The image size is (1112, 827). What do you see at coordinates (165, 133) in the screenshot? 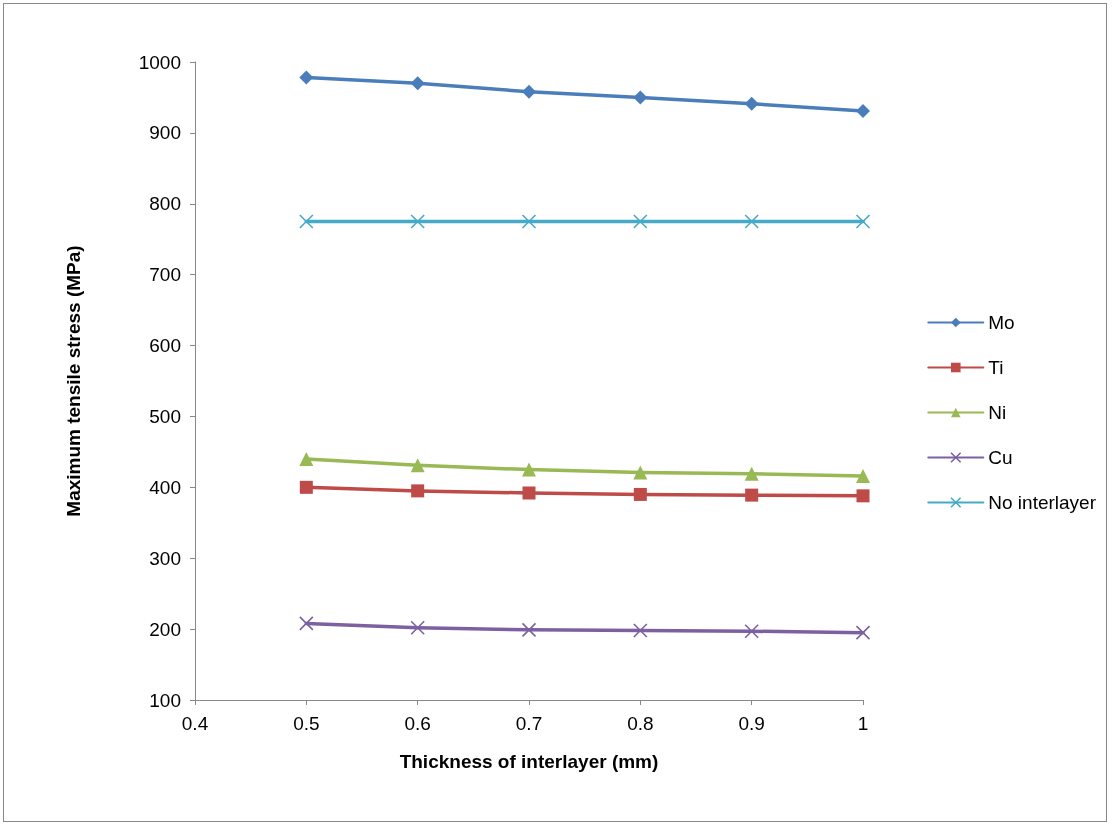
I see `y-tick-label: 900` at bounding box center [165, 133].